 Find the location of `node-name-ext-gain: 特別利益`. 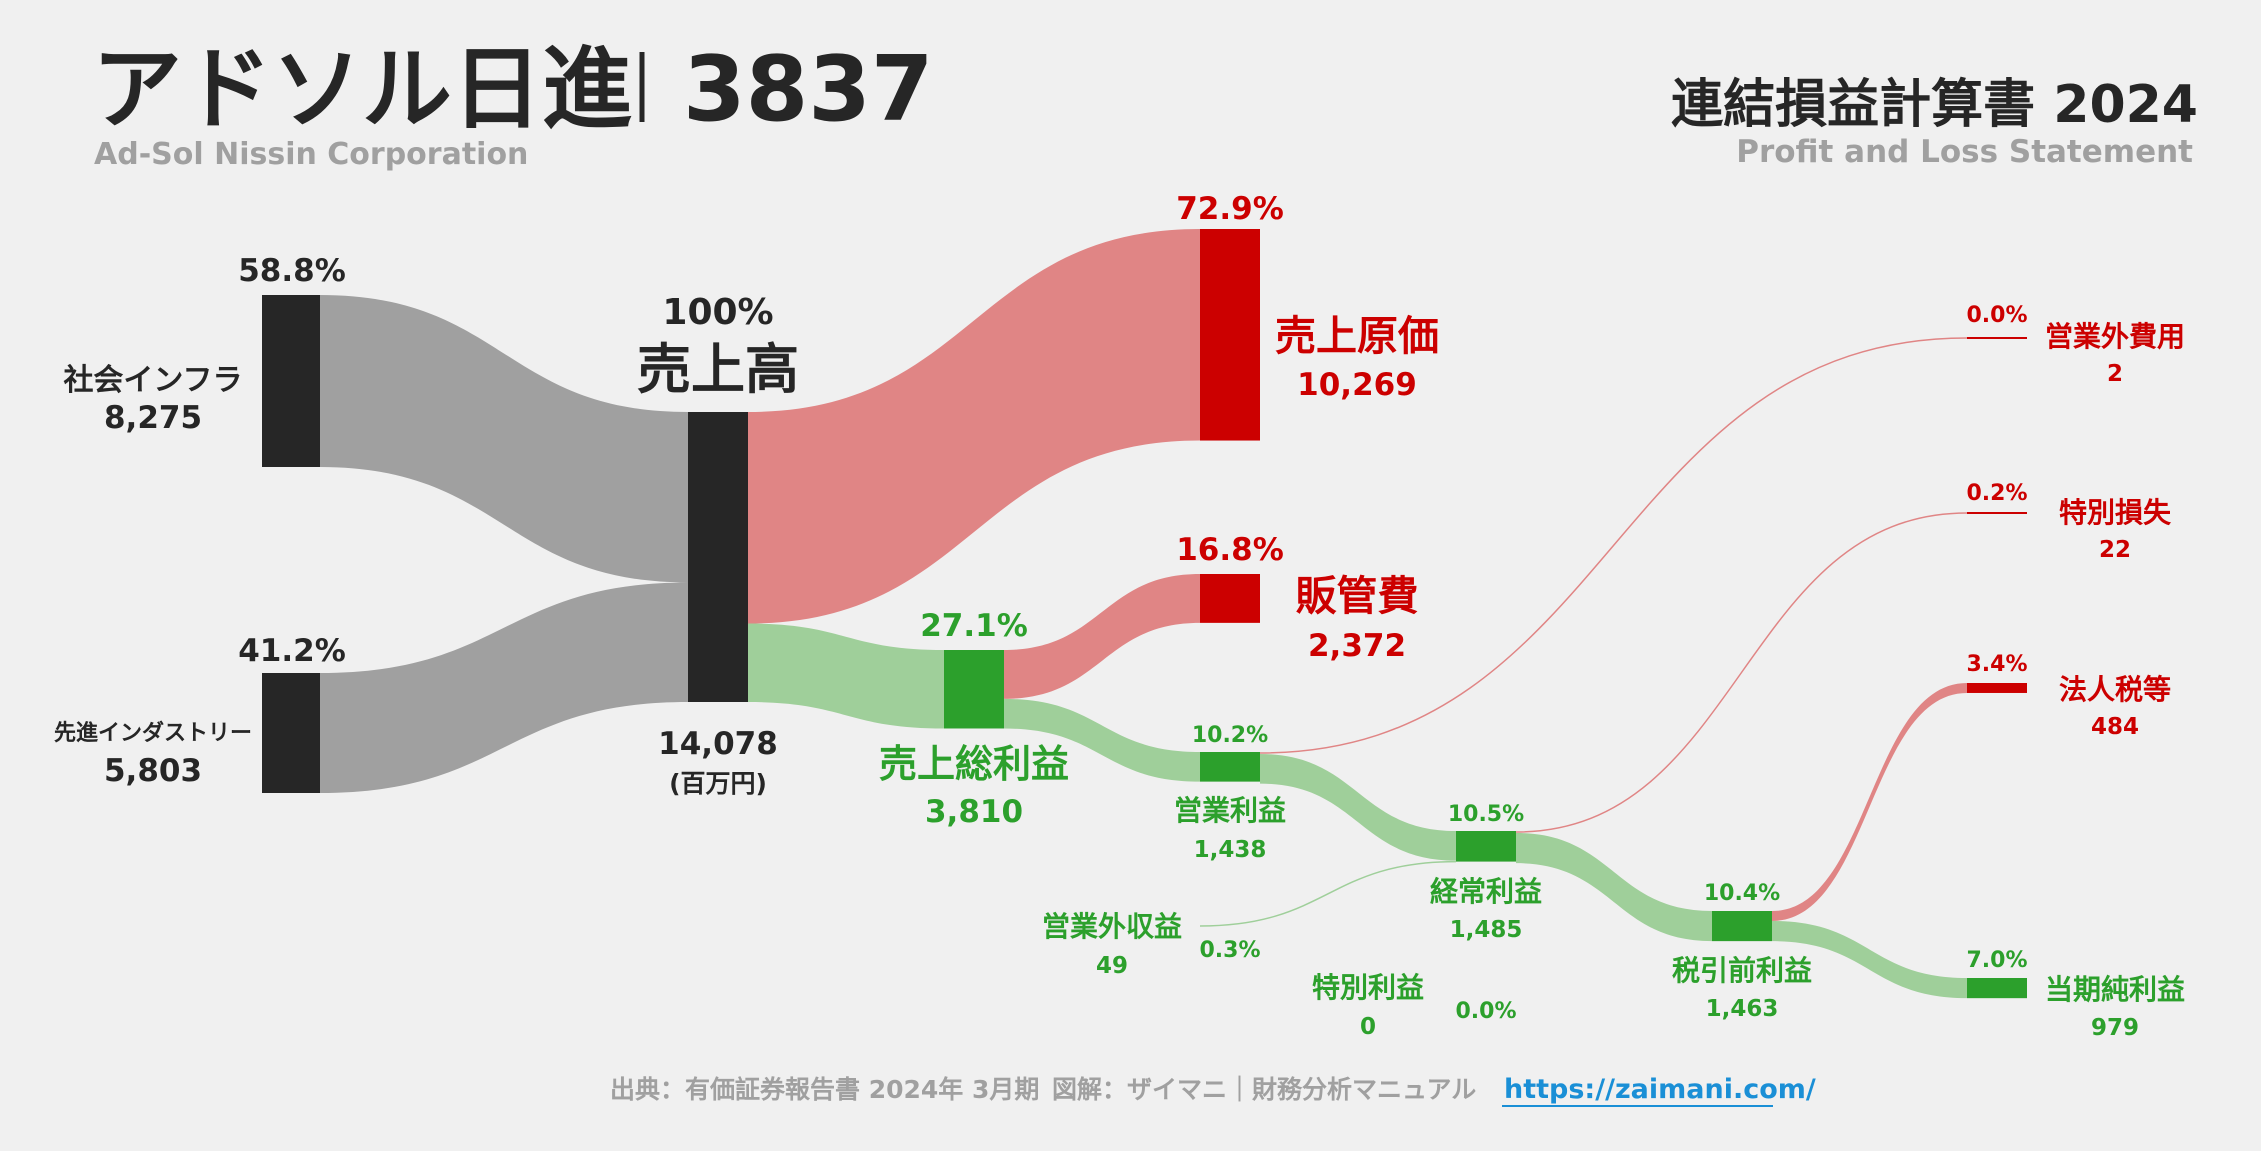

node-name-ext-gain: 特別利益 is located at coordinates (1368, 987).